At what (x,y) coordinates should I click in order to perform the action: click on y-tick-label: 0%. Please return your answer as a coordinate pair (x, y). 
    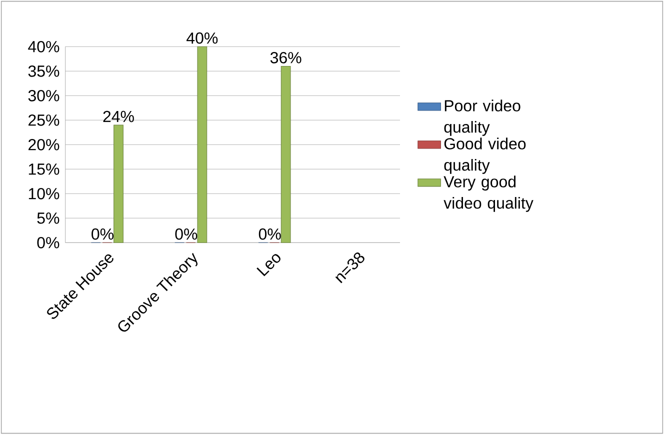
    Looking at the image, I should click on (48, 242).